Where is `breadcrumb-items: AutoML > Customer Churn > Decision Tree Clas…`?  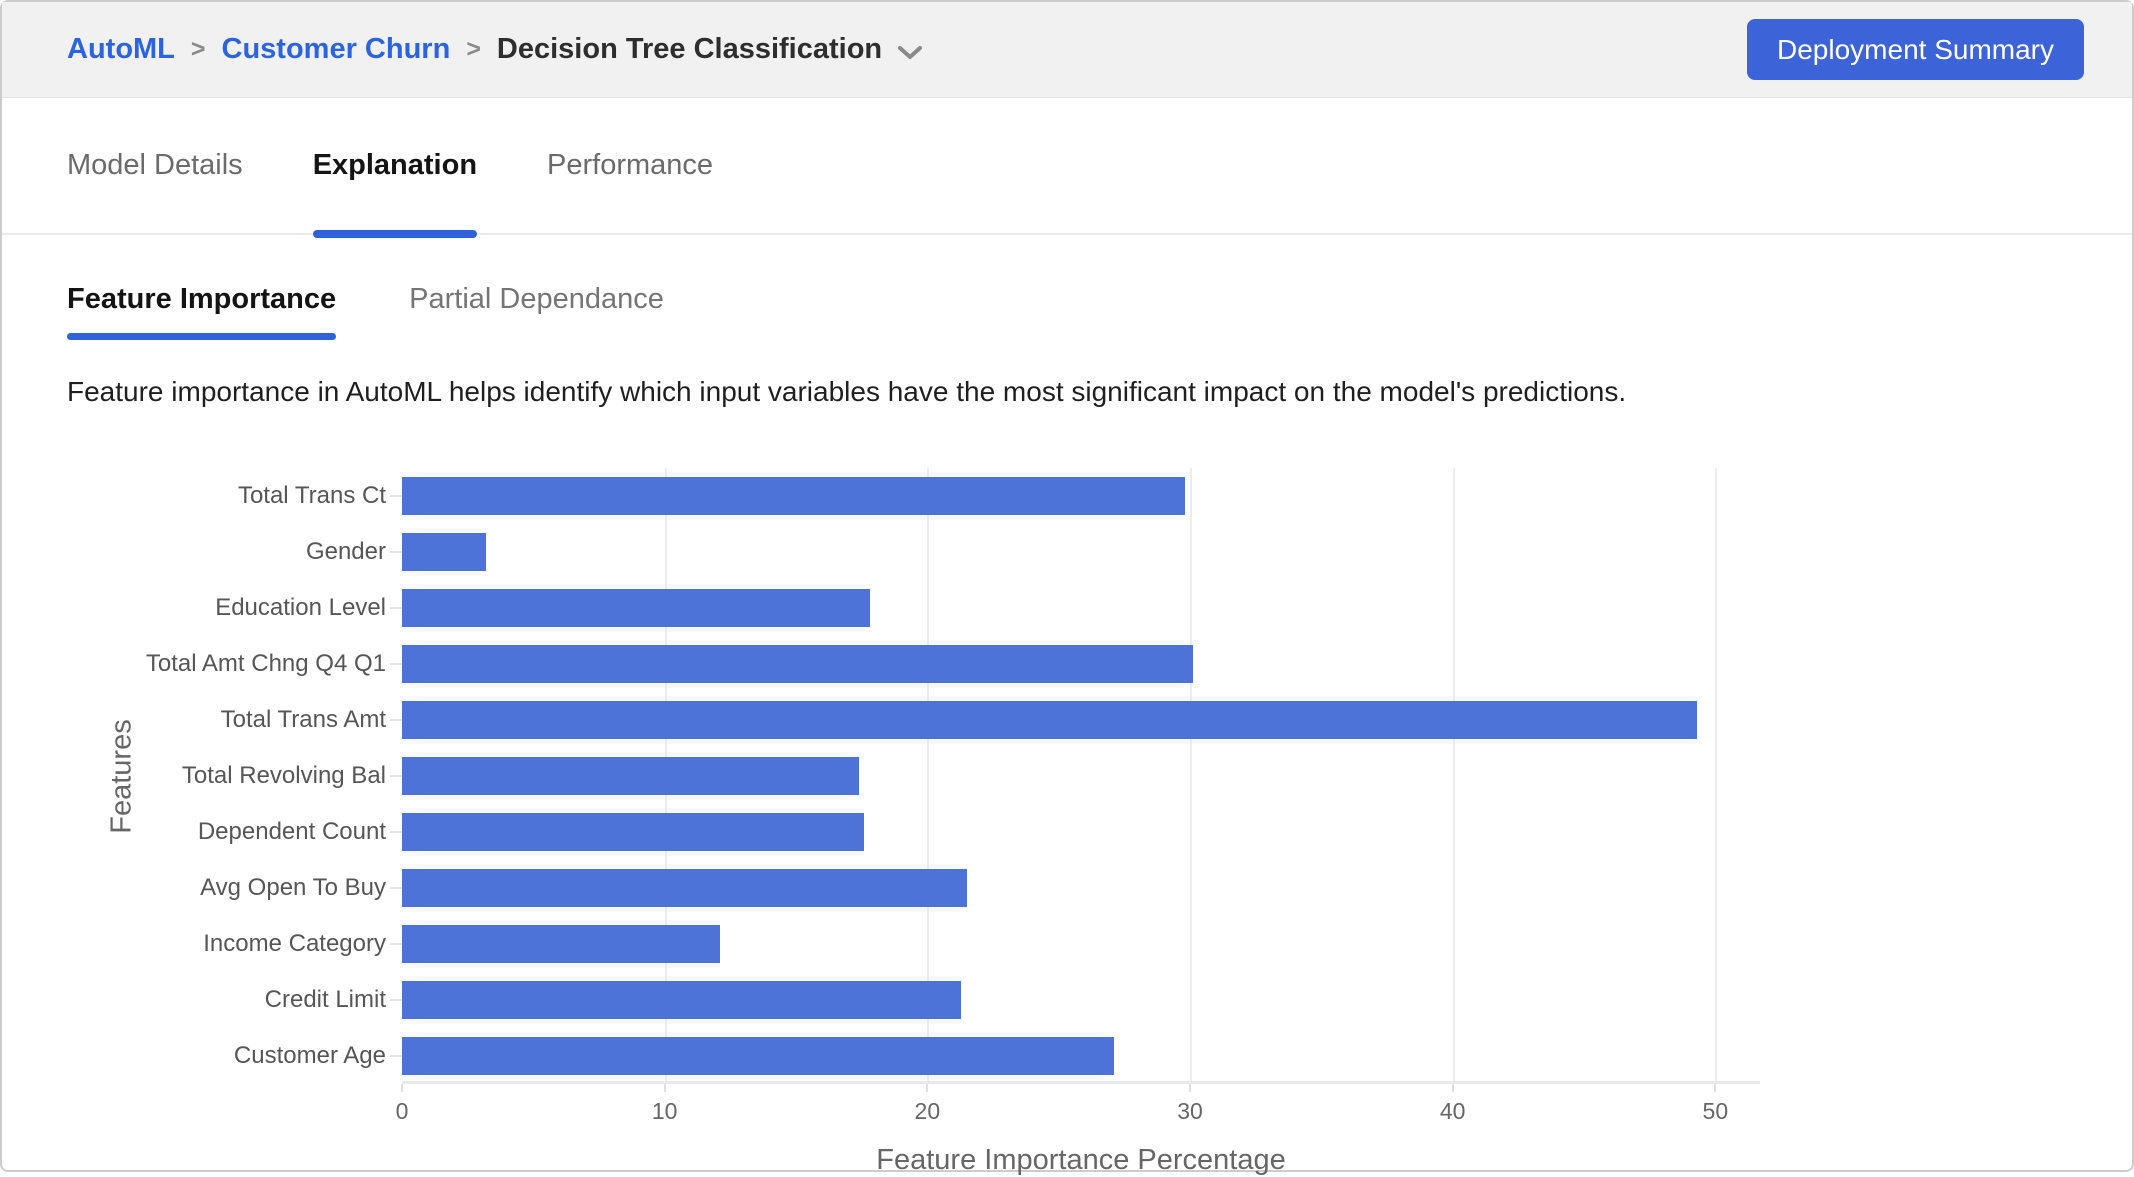 breadcrumb-items: AutoML > Customer Churn > Decision Tree Clas… is located at coordinates (474, 49).